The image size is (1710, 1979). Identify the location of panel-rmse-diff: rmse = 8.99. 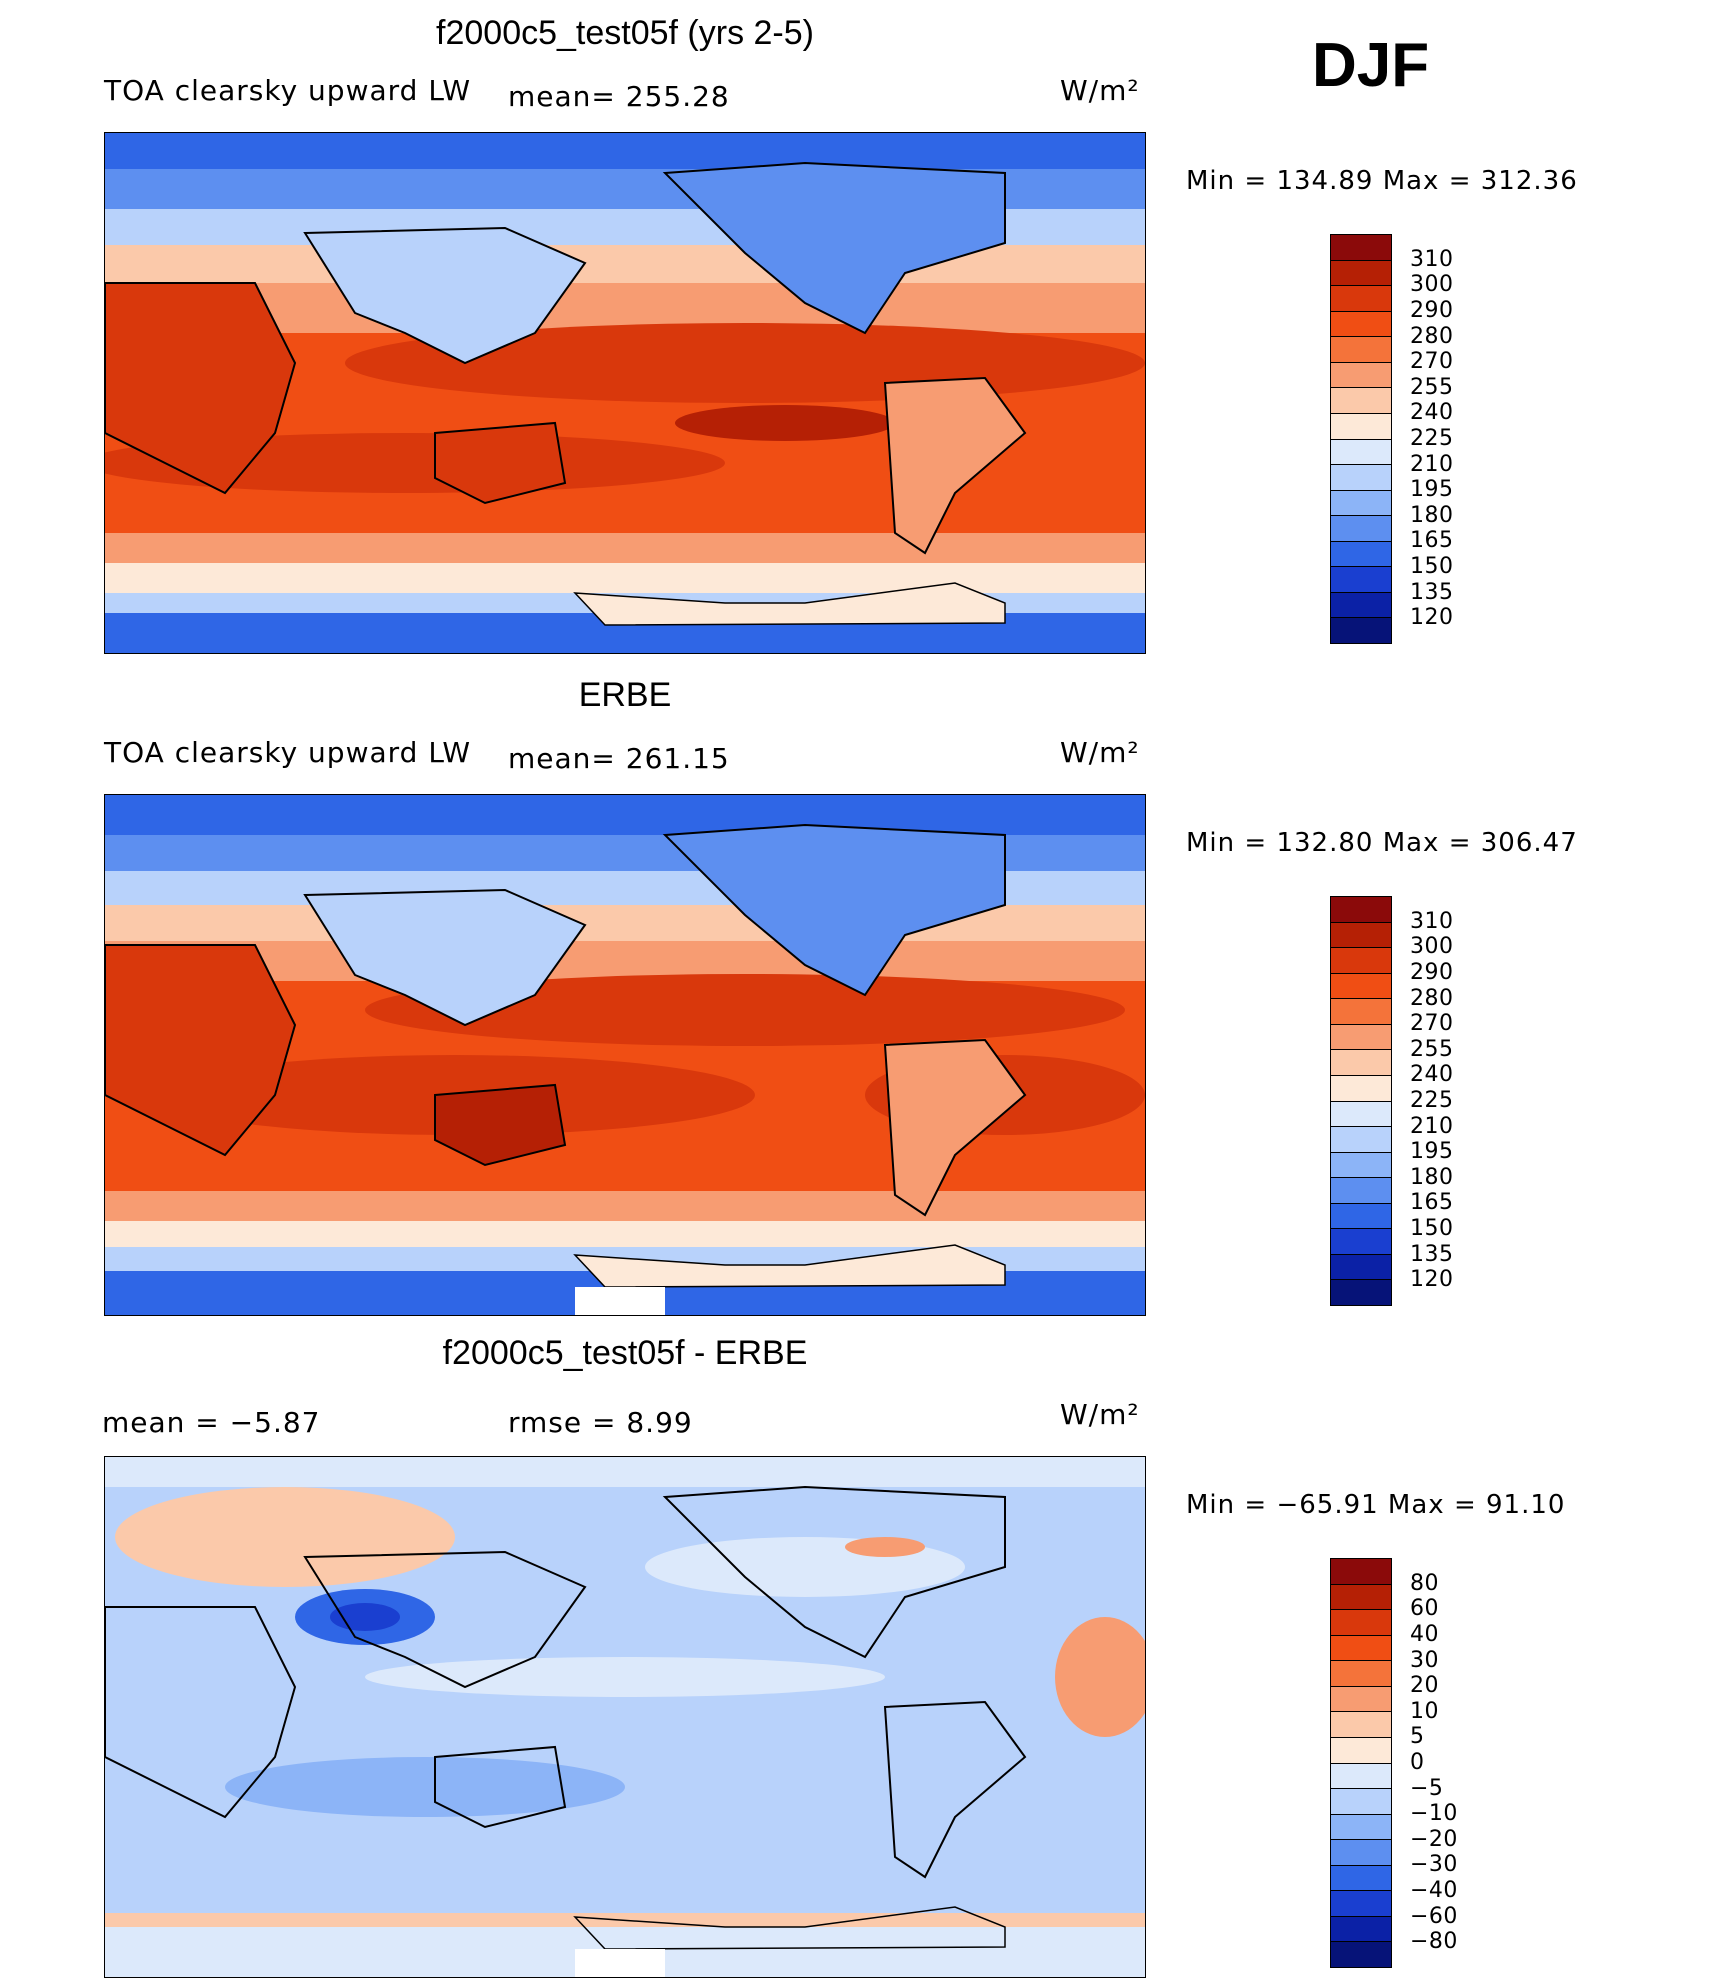
(600, 1422).